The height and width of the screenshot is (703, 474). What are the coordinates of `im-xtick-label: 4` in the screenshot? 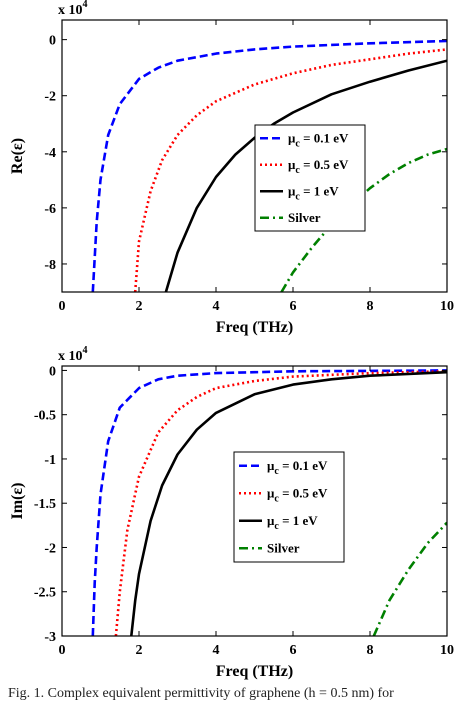 It's located at (216, 650).